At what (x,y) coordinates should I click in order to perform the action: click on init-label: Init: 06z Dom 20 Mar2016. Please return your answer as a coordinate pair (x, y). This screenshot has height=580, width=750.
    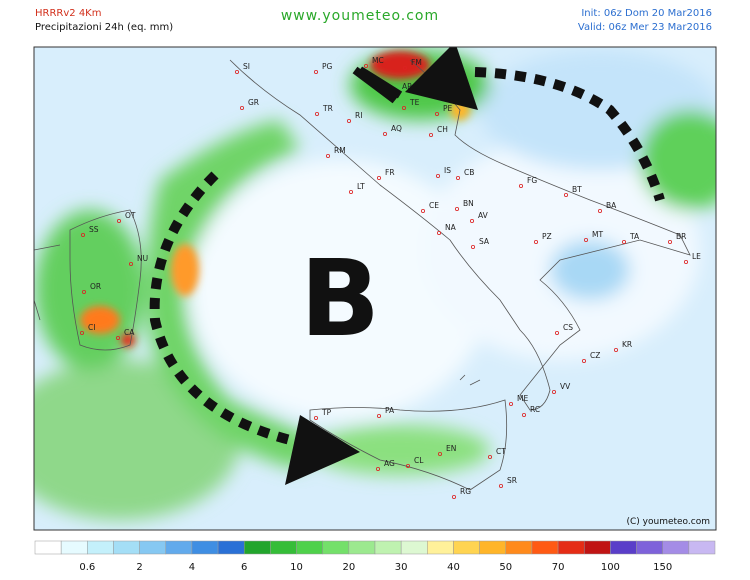
    Looking at the image, I should click on (646, 13).